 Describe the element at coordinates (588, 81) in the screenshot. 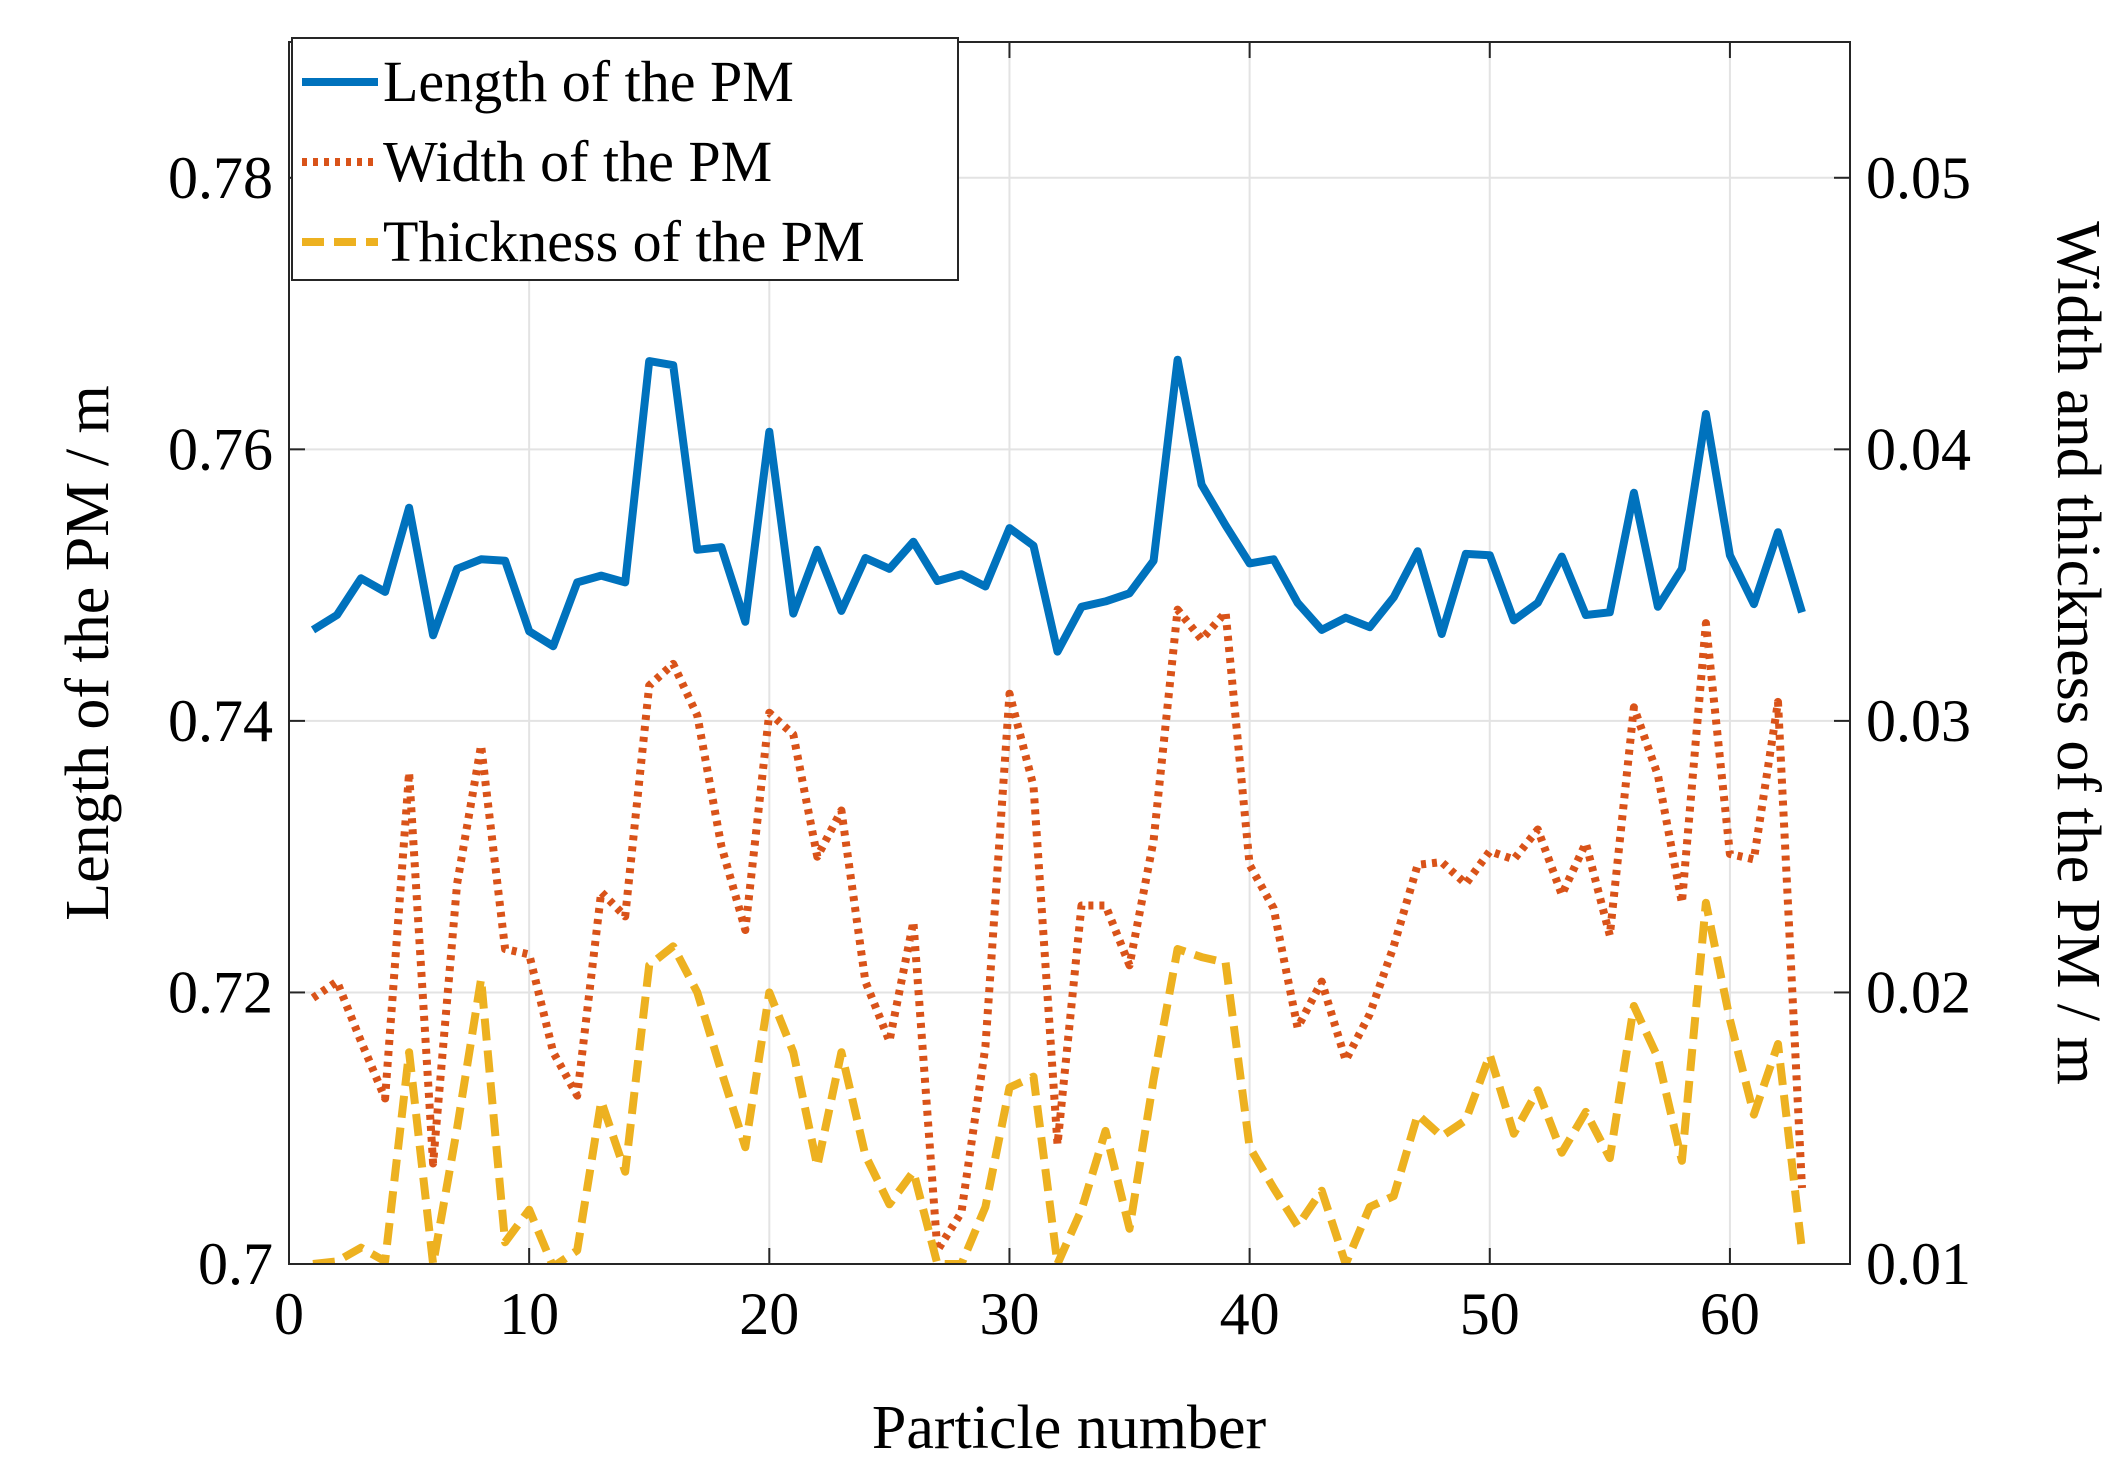

I see `legend-length-label: Length of the PM` at that location.